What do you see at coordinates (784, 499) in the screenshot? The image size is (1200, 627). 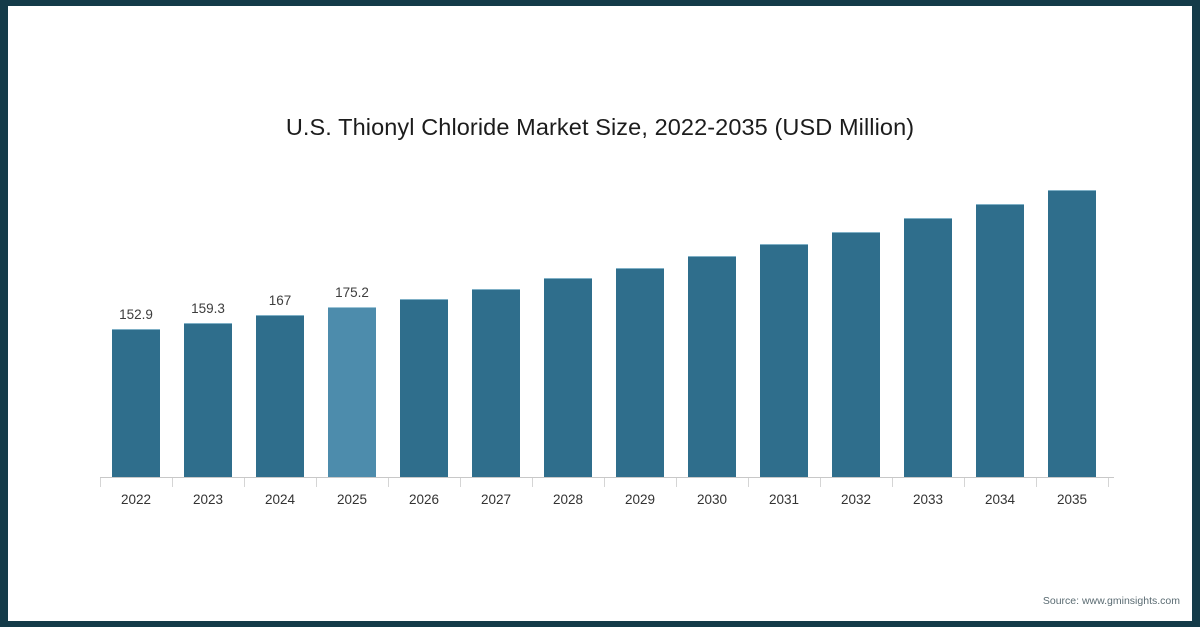 I see `x-tick-label-2031: 2031` at bounding box center [784, 499].